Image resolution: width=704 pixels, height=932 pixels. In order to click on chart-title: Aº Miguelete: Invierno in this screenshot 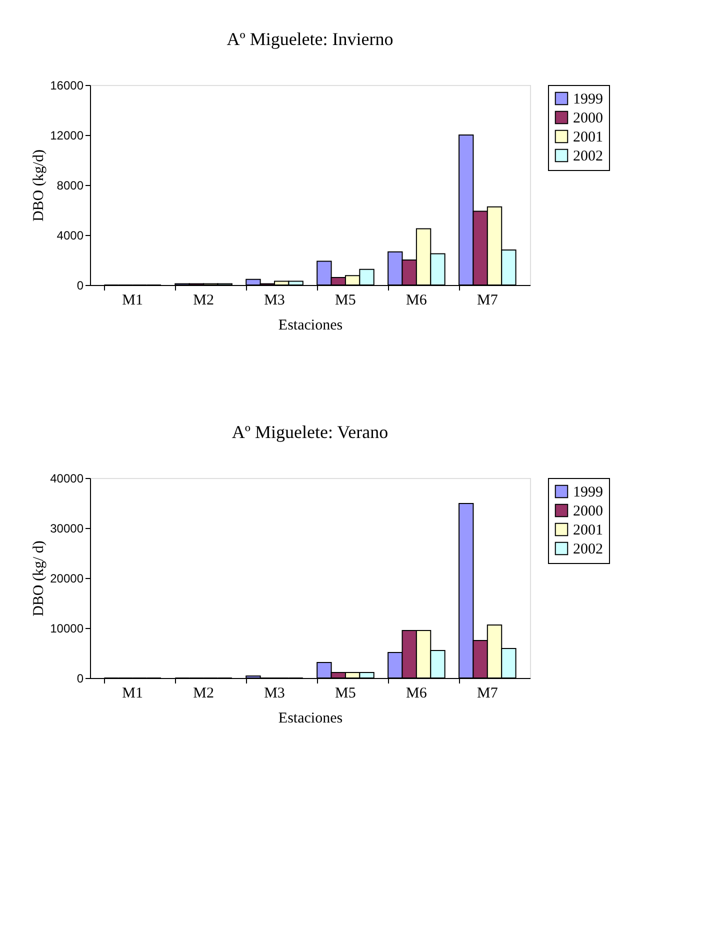, I will do `click(310, 39)`.